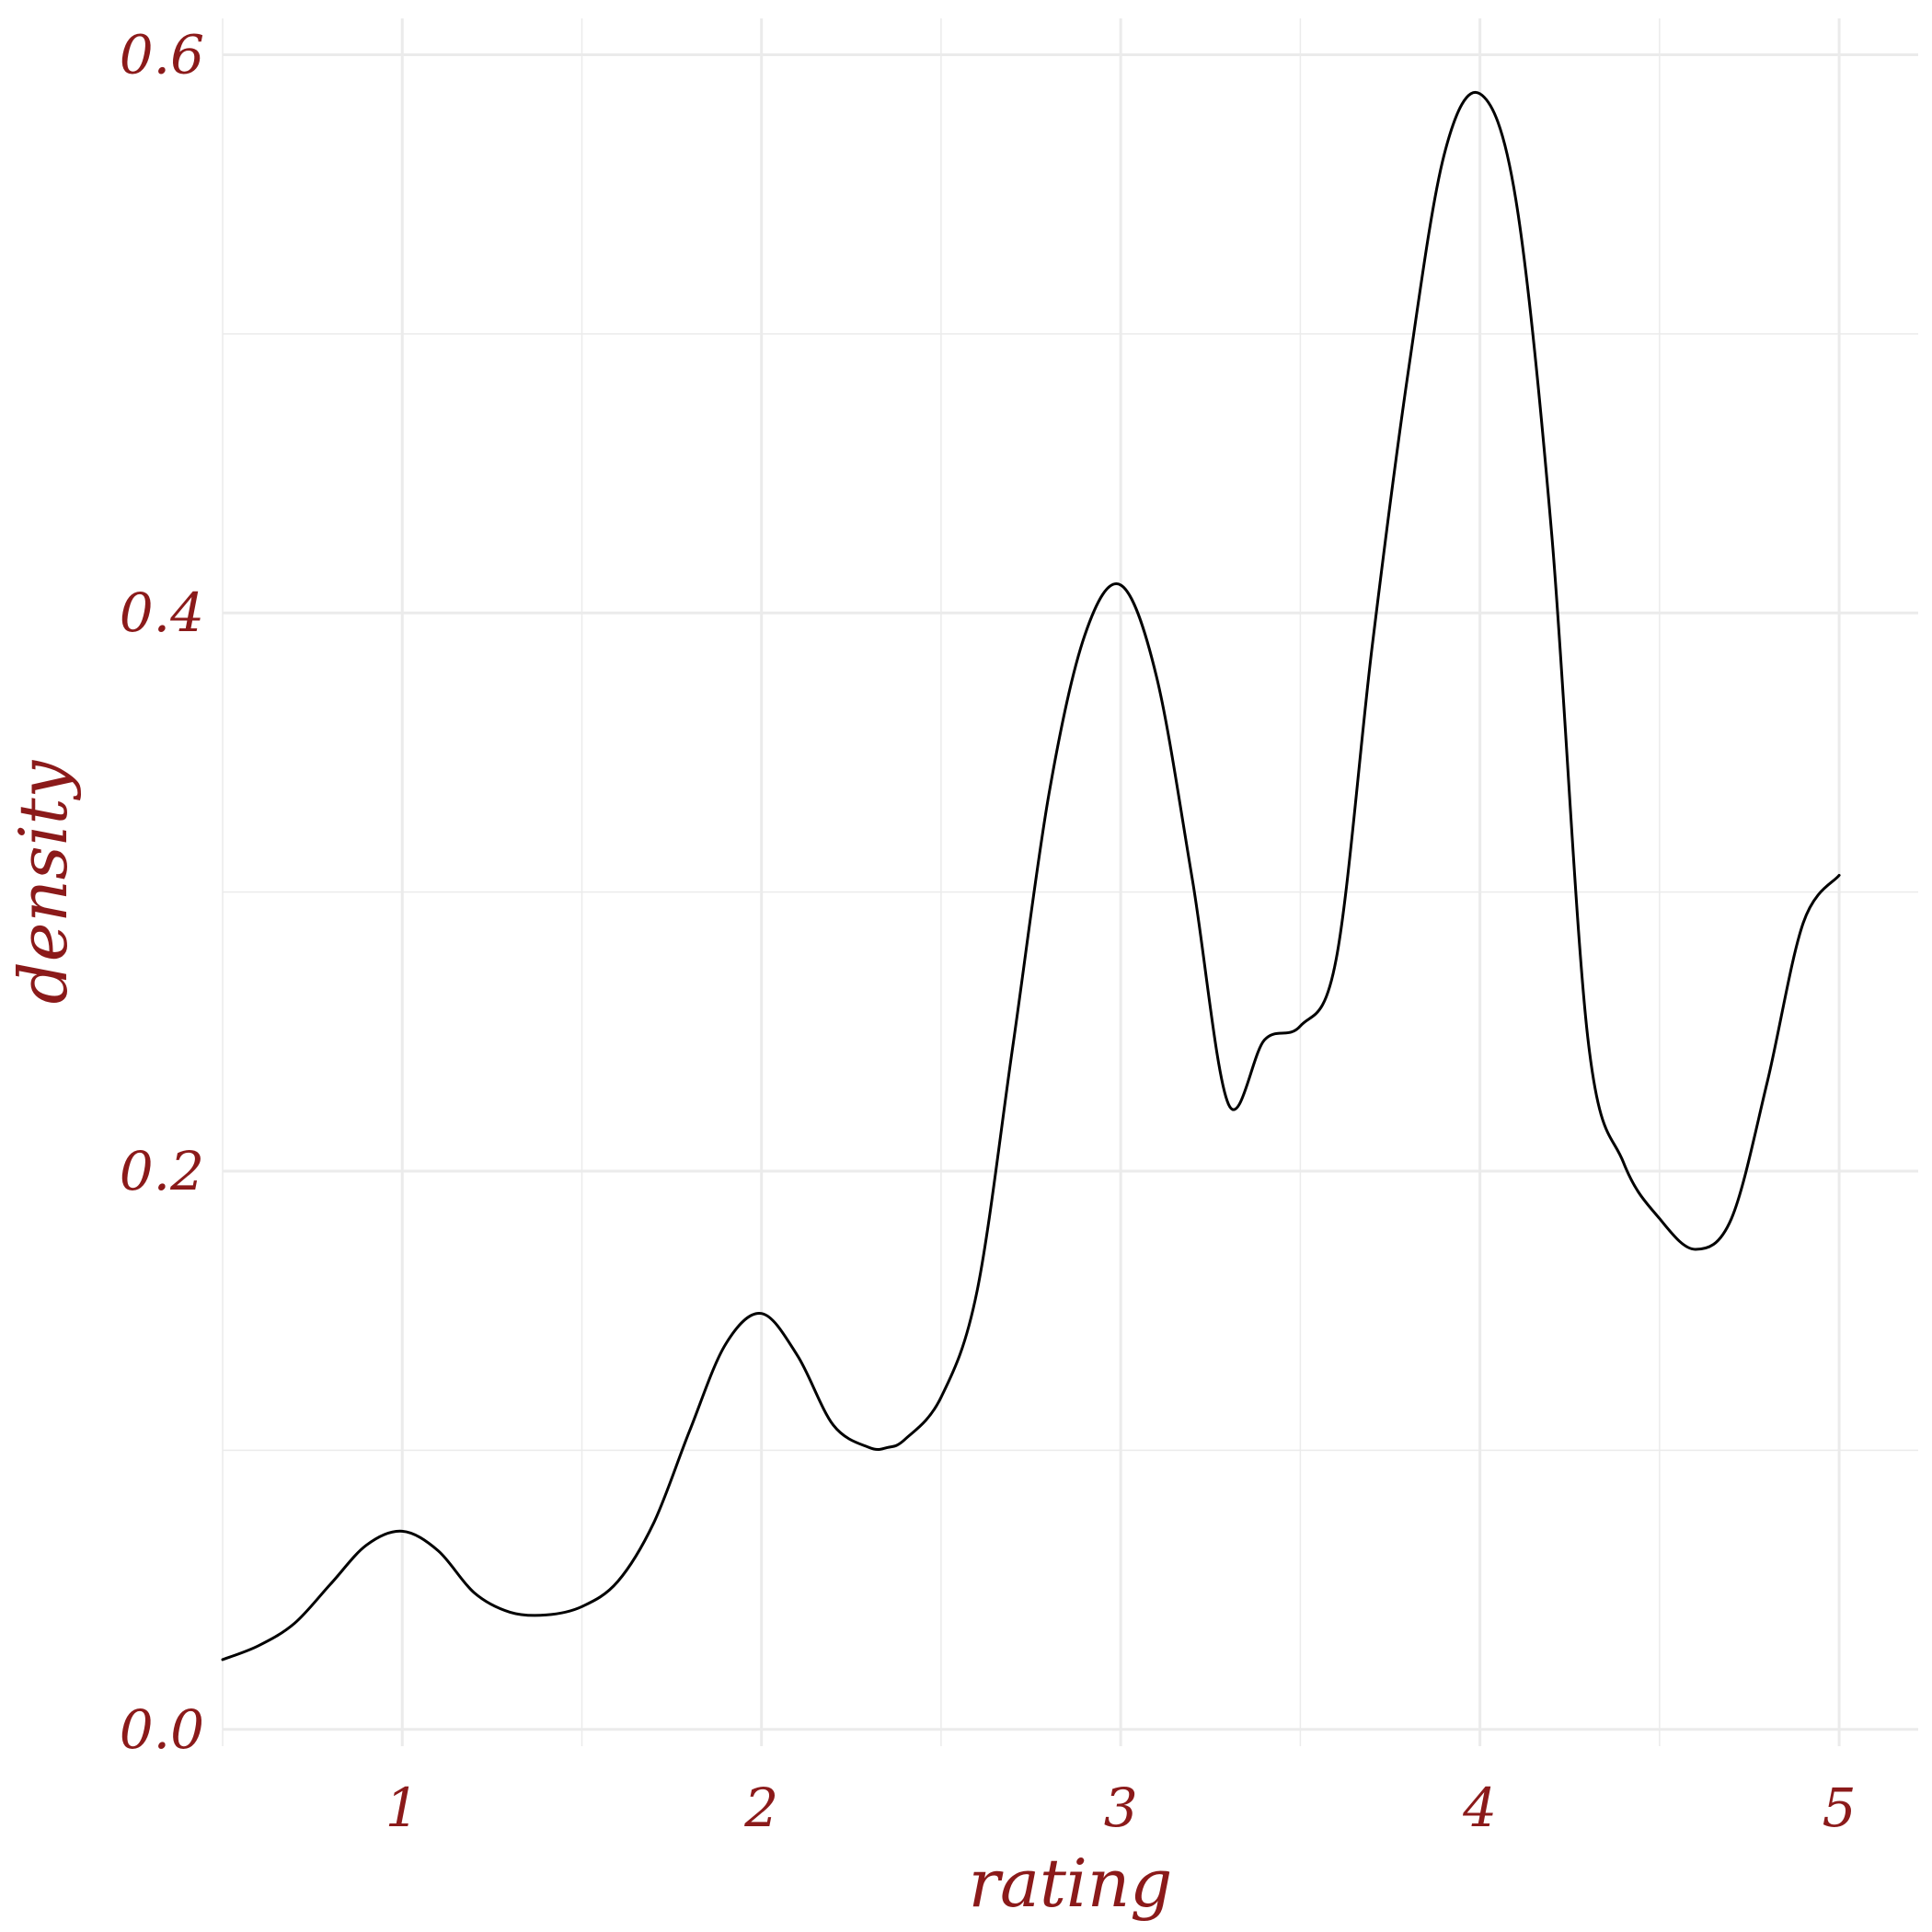 This screenshot has width=1932, height=1932. What do you see at coordinates (760, 1808) in the screenshot?
I see `x-tick-label: 2` at bounding box center [760, 1808].